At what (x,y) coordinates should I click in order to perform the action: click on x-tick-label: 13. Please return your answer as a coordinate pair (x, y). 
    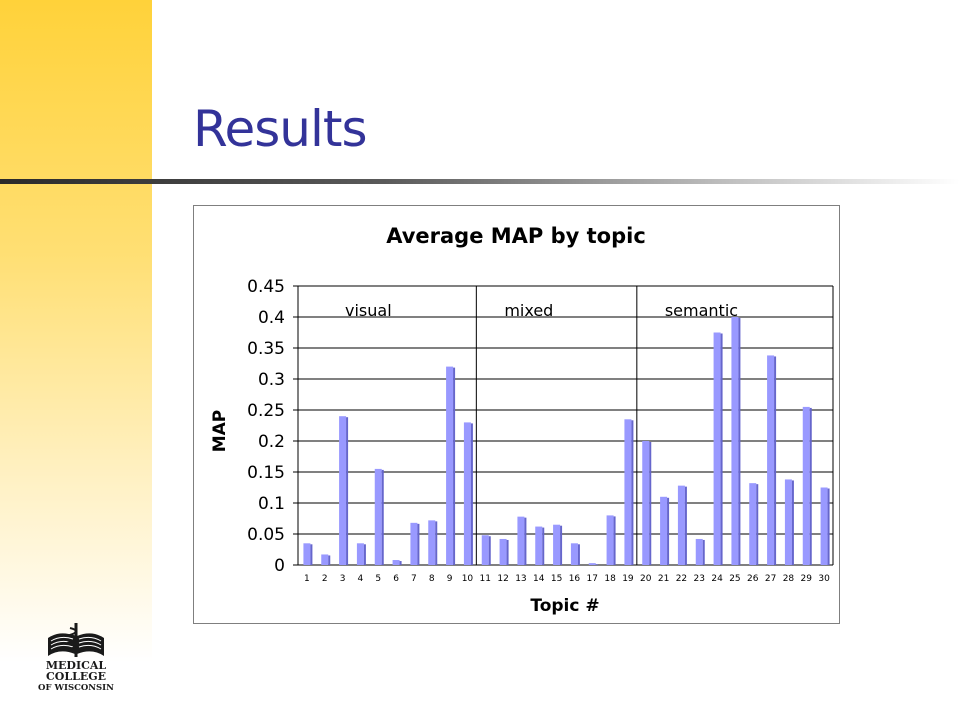
    Looking at the image, I should click on (520, 579).